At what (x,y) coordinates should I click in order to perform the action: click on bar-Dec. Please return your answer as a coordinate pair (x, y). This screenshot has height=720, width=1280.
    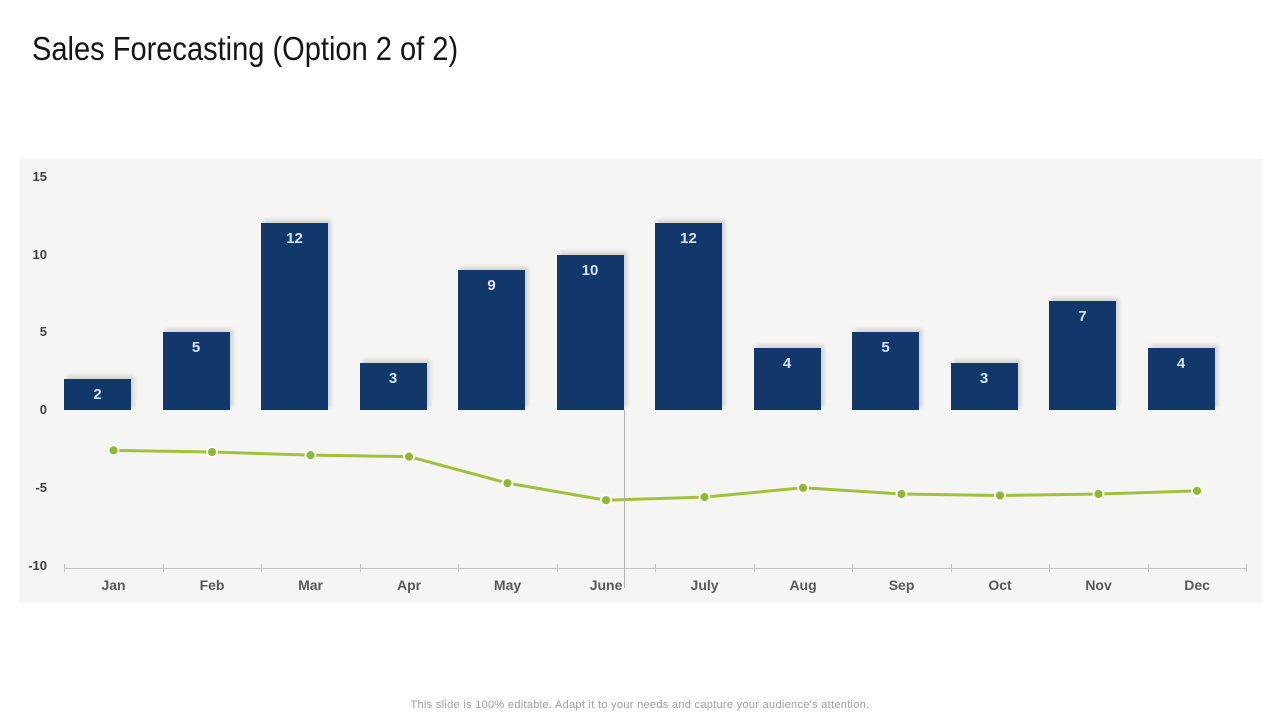
    Looking at the image, I should click on (1181, 378).